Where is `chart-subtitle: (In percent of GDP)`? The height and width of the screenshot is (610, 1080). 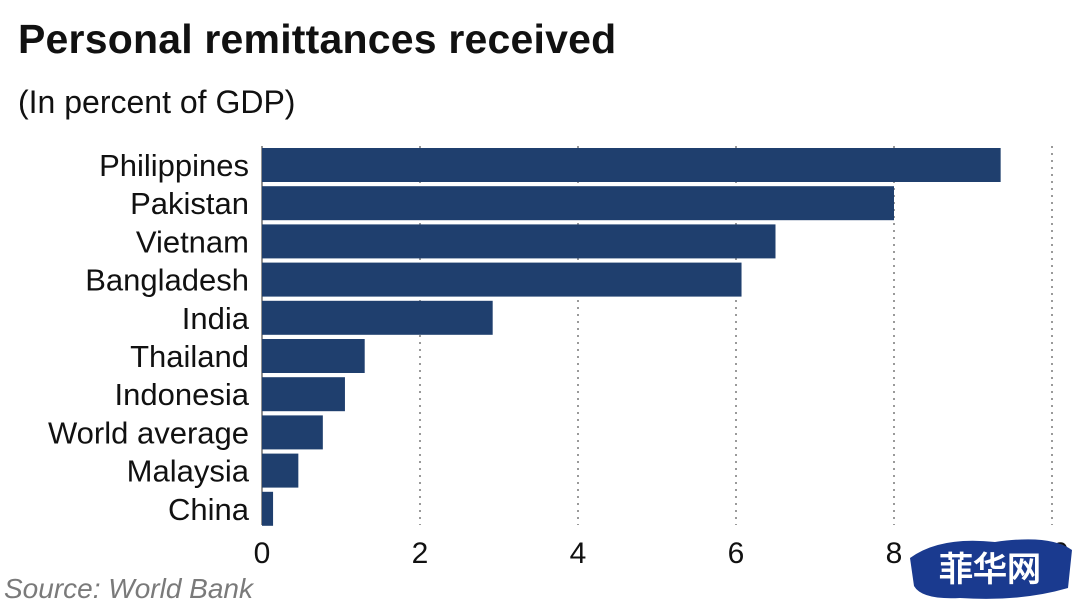 chart-subtitle: (In percent of GDP) is located at coordinates (157, 102).